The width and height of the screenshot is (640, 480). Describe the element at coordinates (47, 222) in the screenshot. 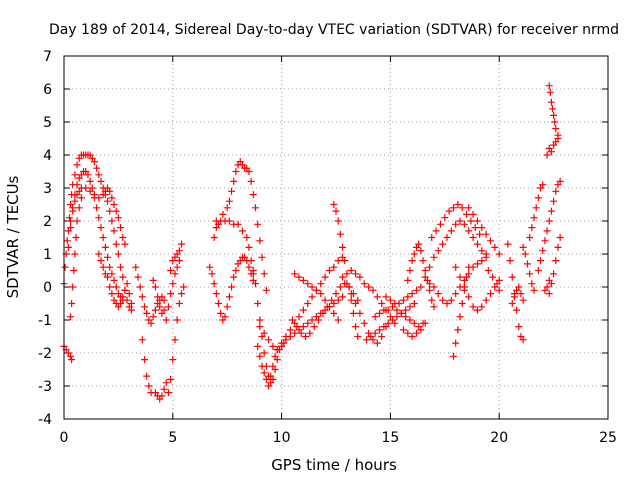

I see `y-tick-label: 2` at that location.